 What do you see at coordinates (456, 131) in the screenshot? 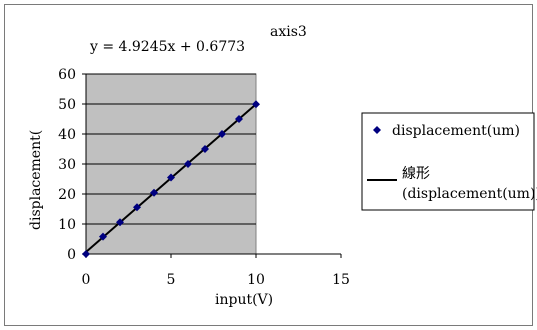
I see `legend-series-label: displacement(um)` at bounding box center [456, 131].